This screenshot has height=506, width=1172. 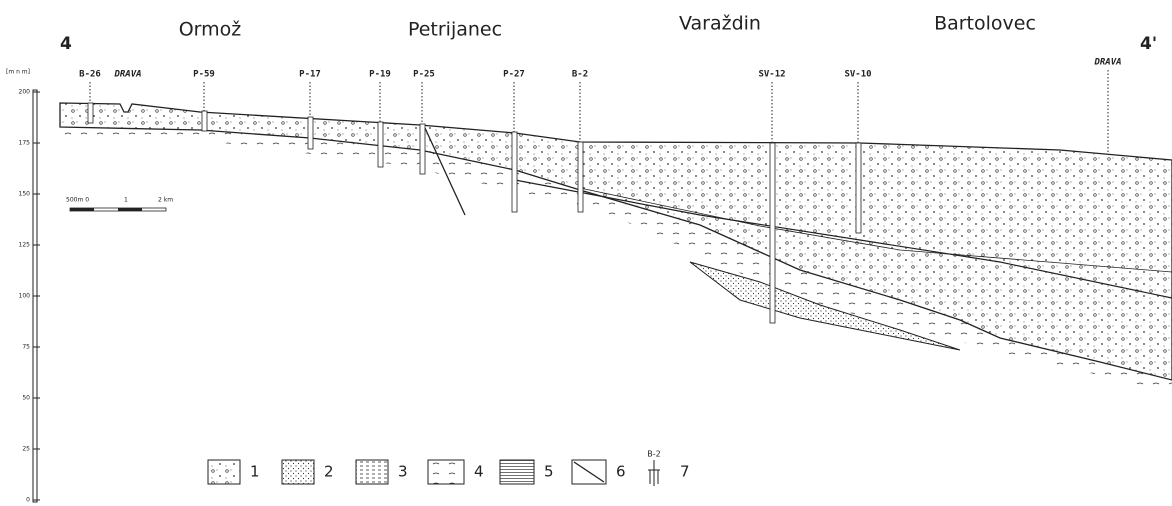 What do you see at coordinates (25, 245) in the screenshot?
I see `axis-tick-label: 125` at bounding box center [25, 245].